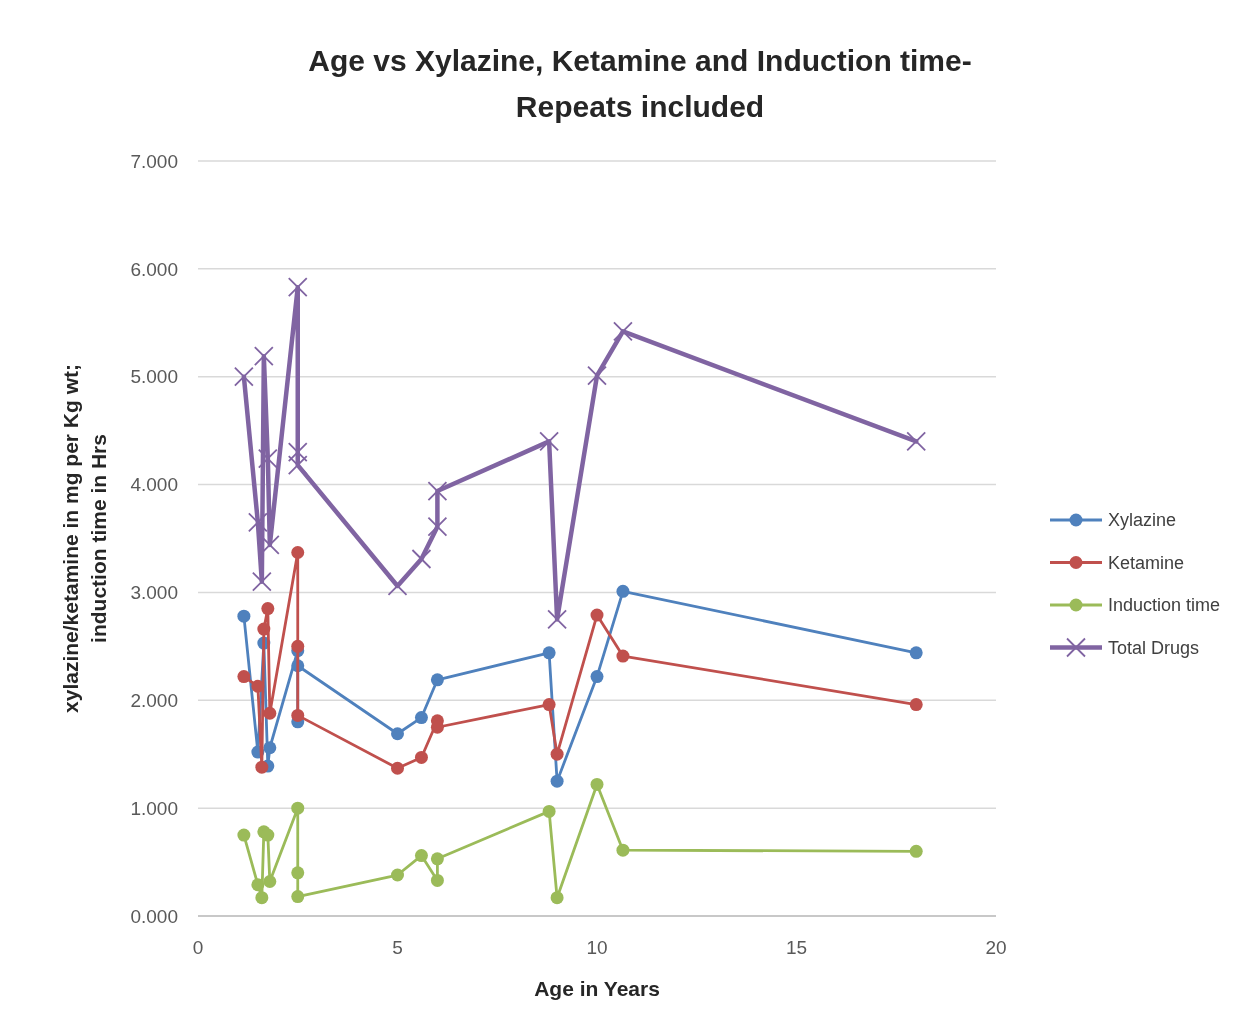 Image resolution: width=1255 pixels, height=1018 pixels. What do you see at coordinates (1146, 562) in the screenshot?
I see `legend-label: Ketamine` at bounding box center [1146, 562].